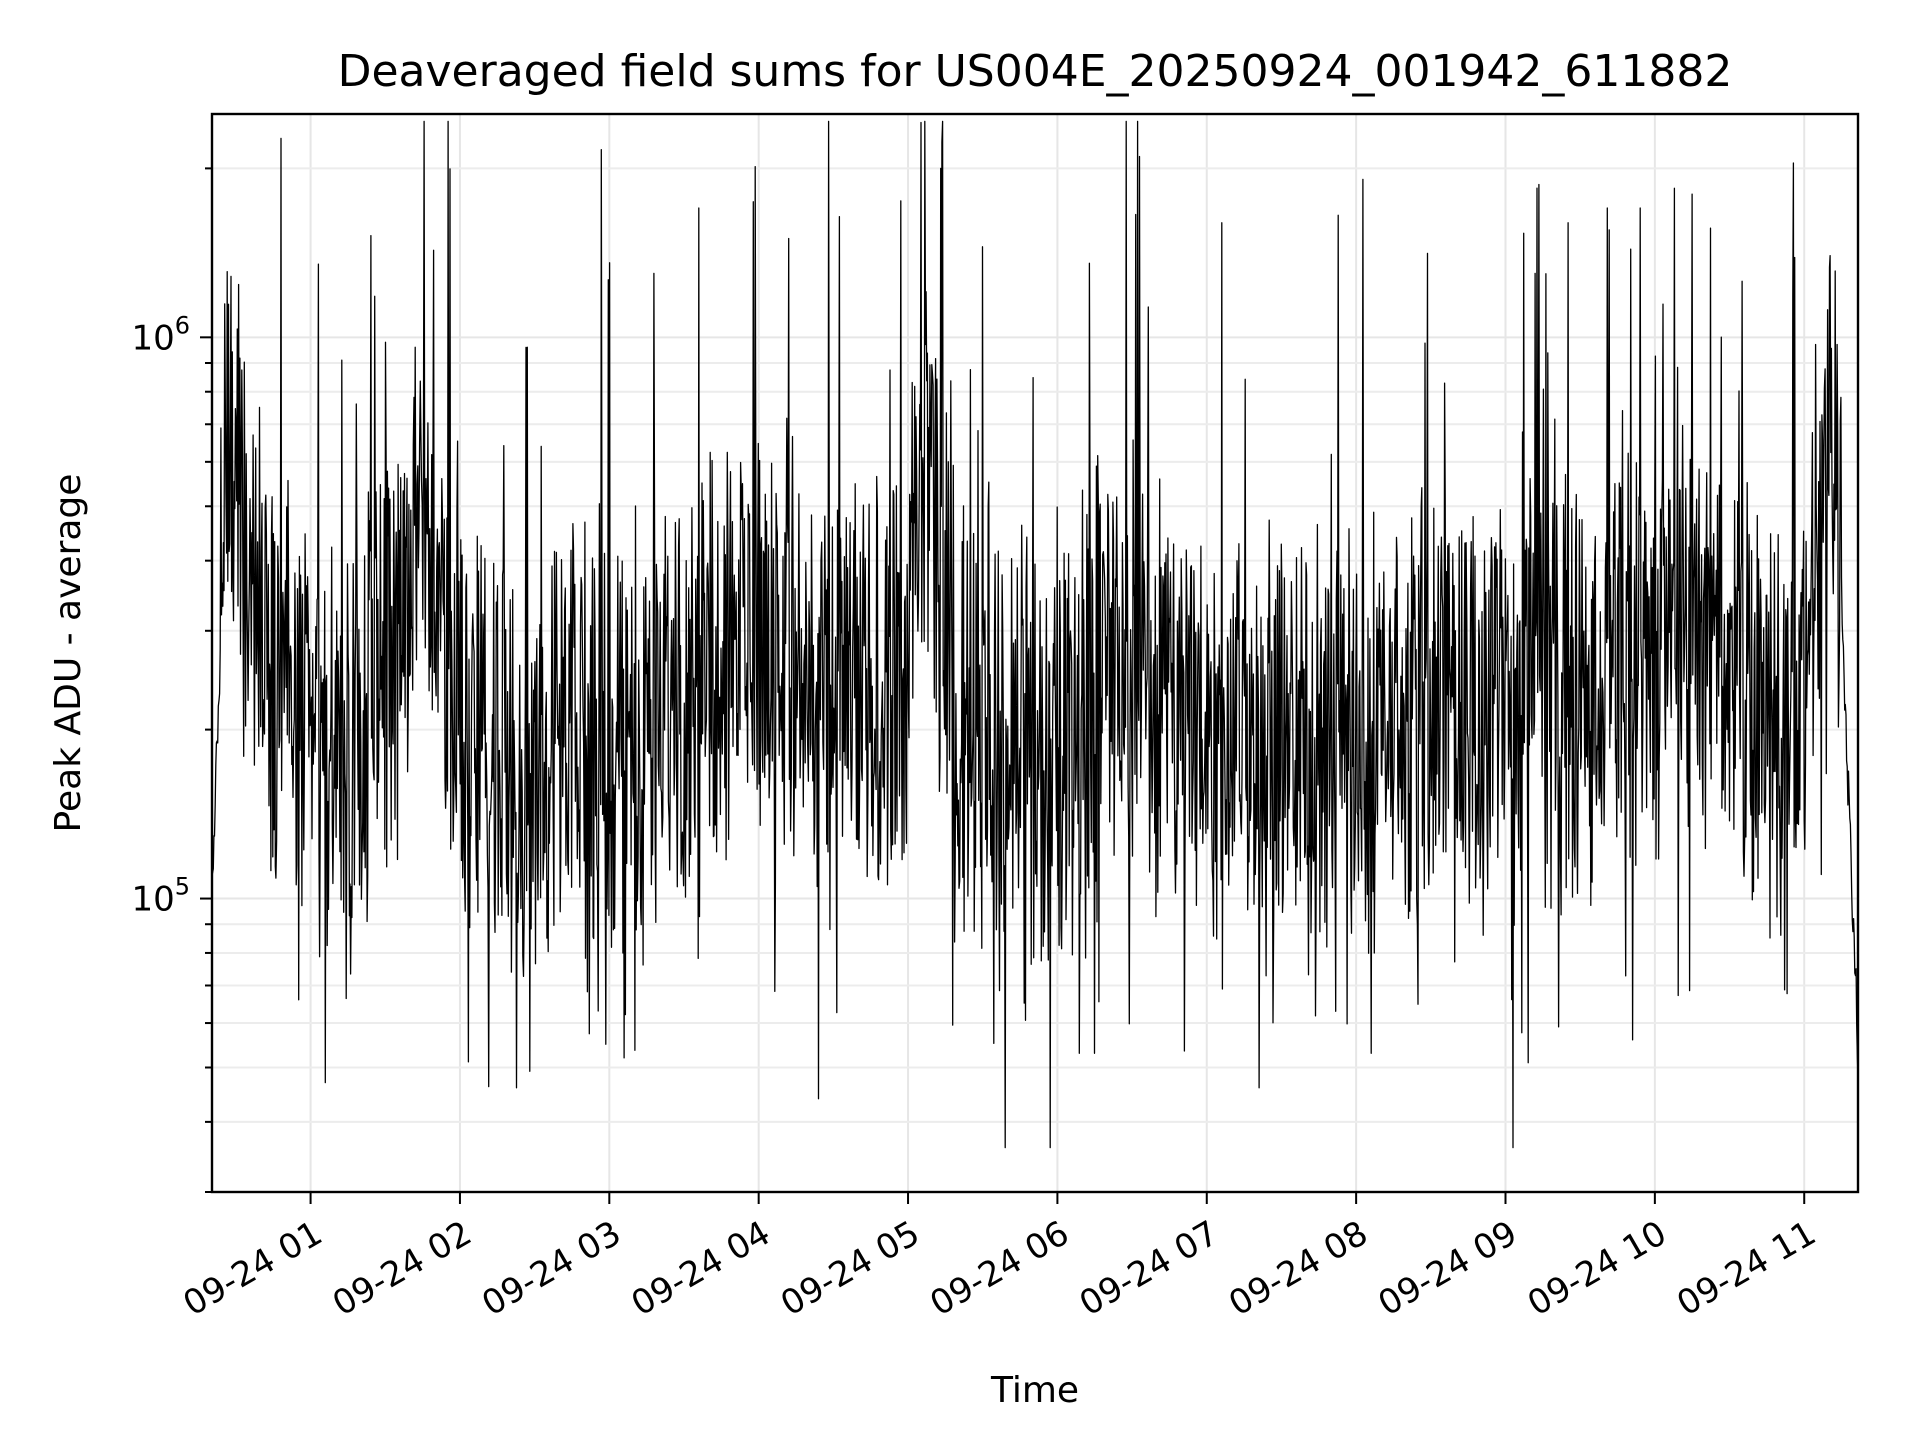 Image resolution: width=1920 pixels, height=1440 pixels. I want to click on x-tick-label: 09-24 04, so click(701, 1268).